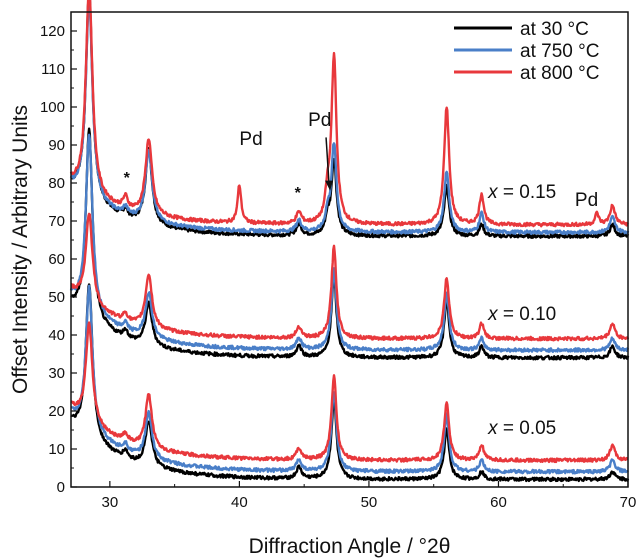 The height and width of the screenshot is (560, 639). What do you see at coordinates (559, 51) in the screenshot?
I see `legend-label: at 750 °C` at bounding box center [559, 51].